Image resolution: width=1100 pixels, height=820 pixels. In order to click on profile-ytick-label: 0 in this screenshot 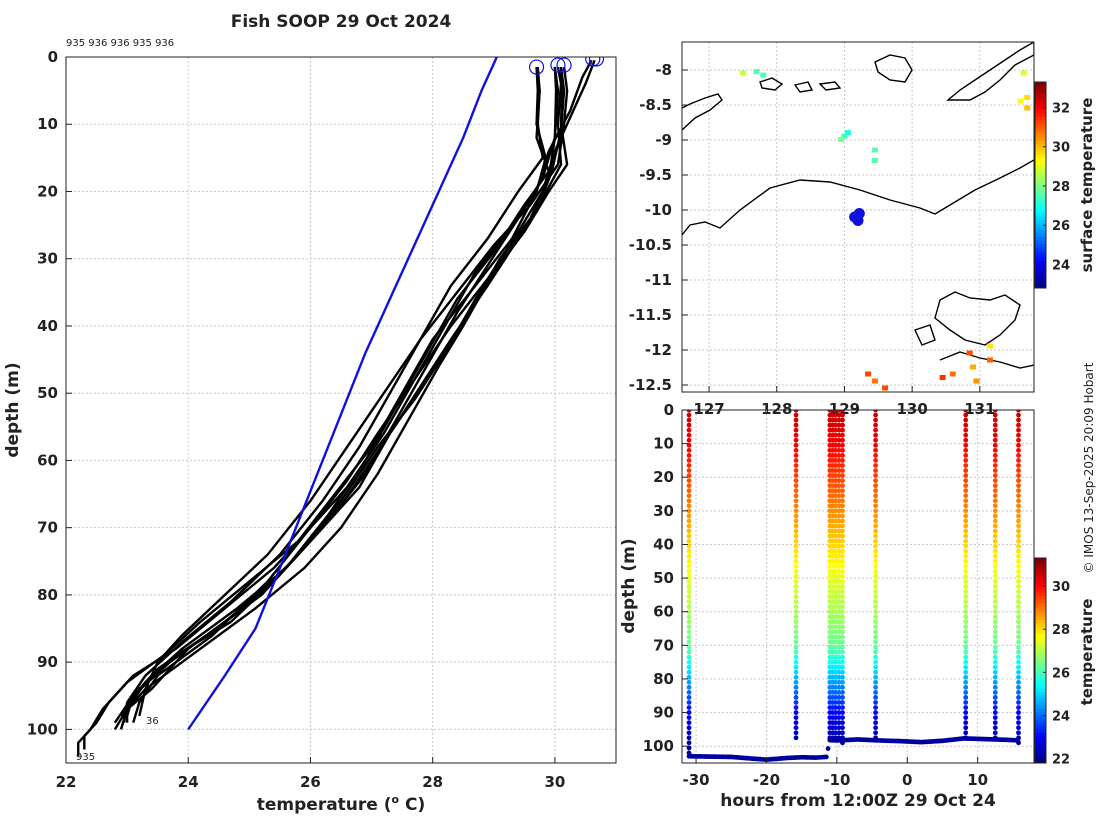, I will do `click(53, 57)`.